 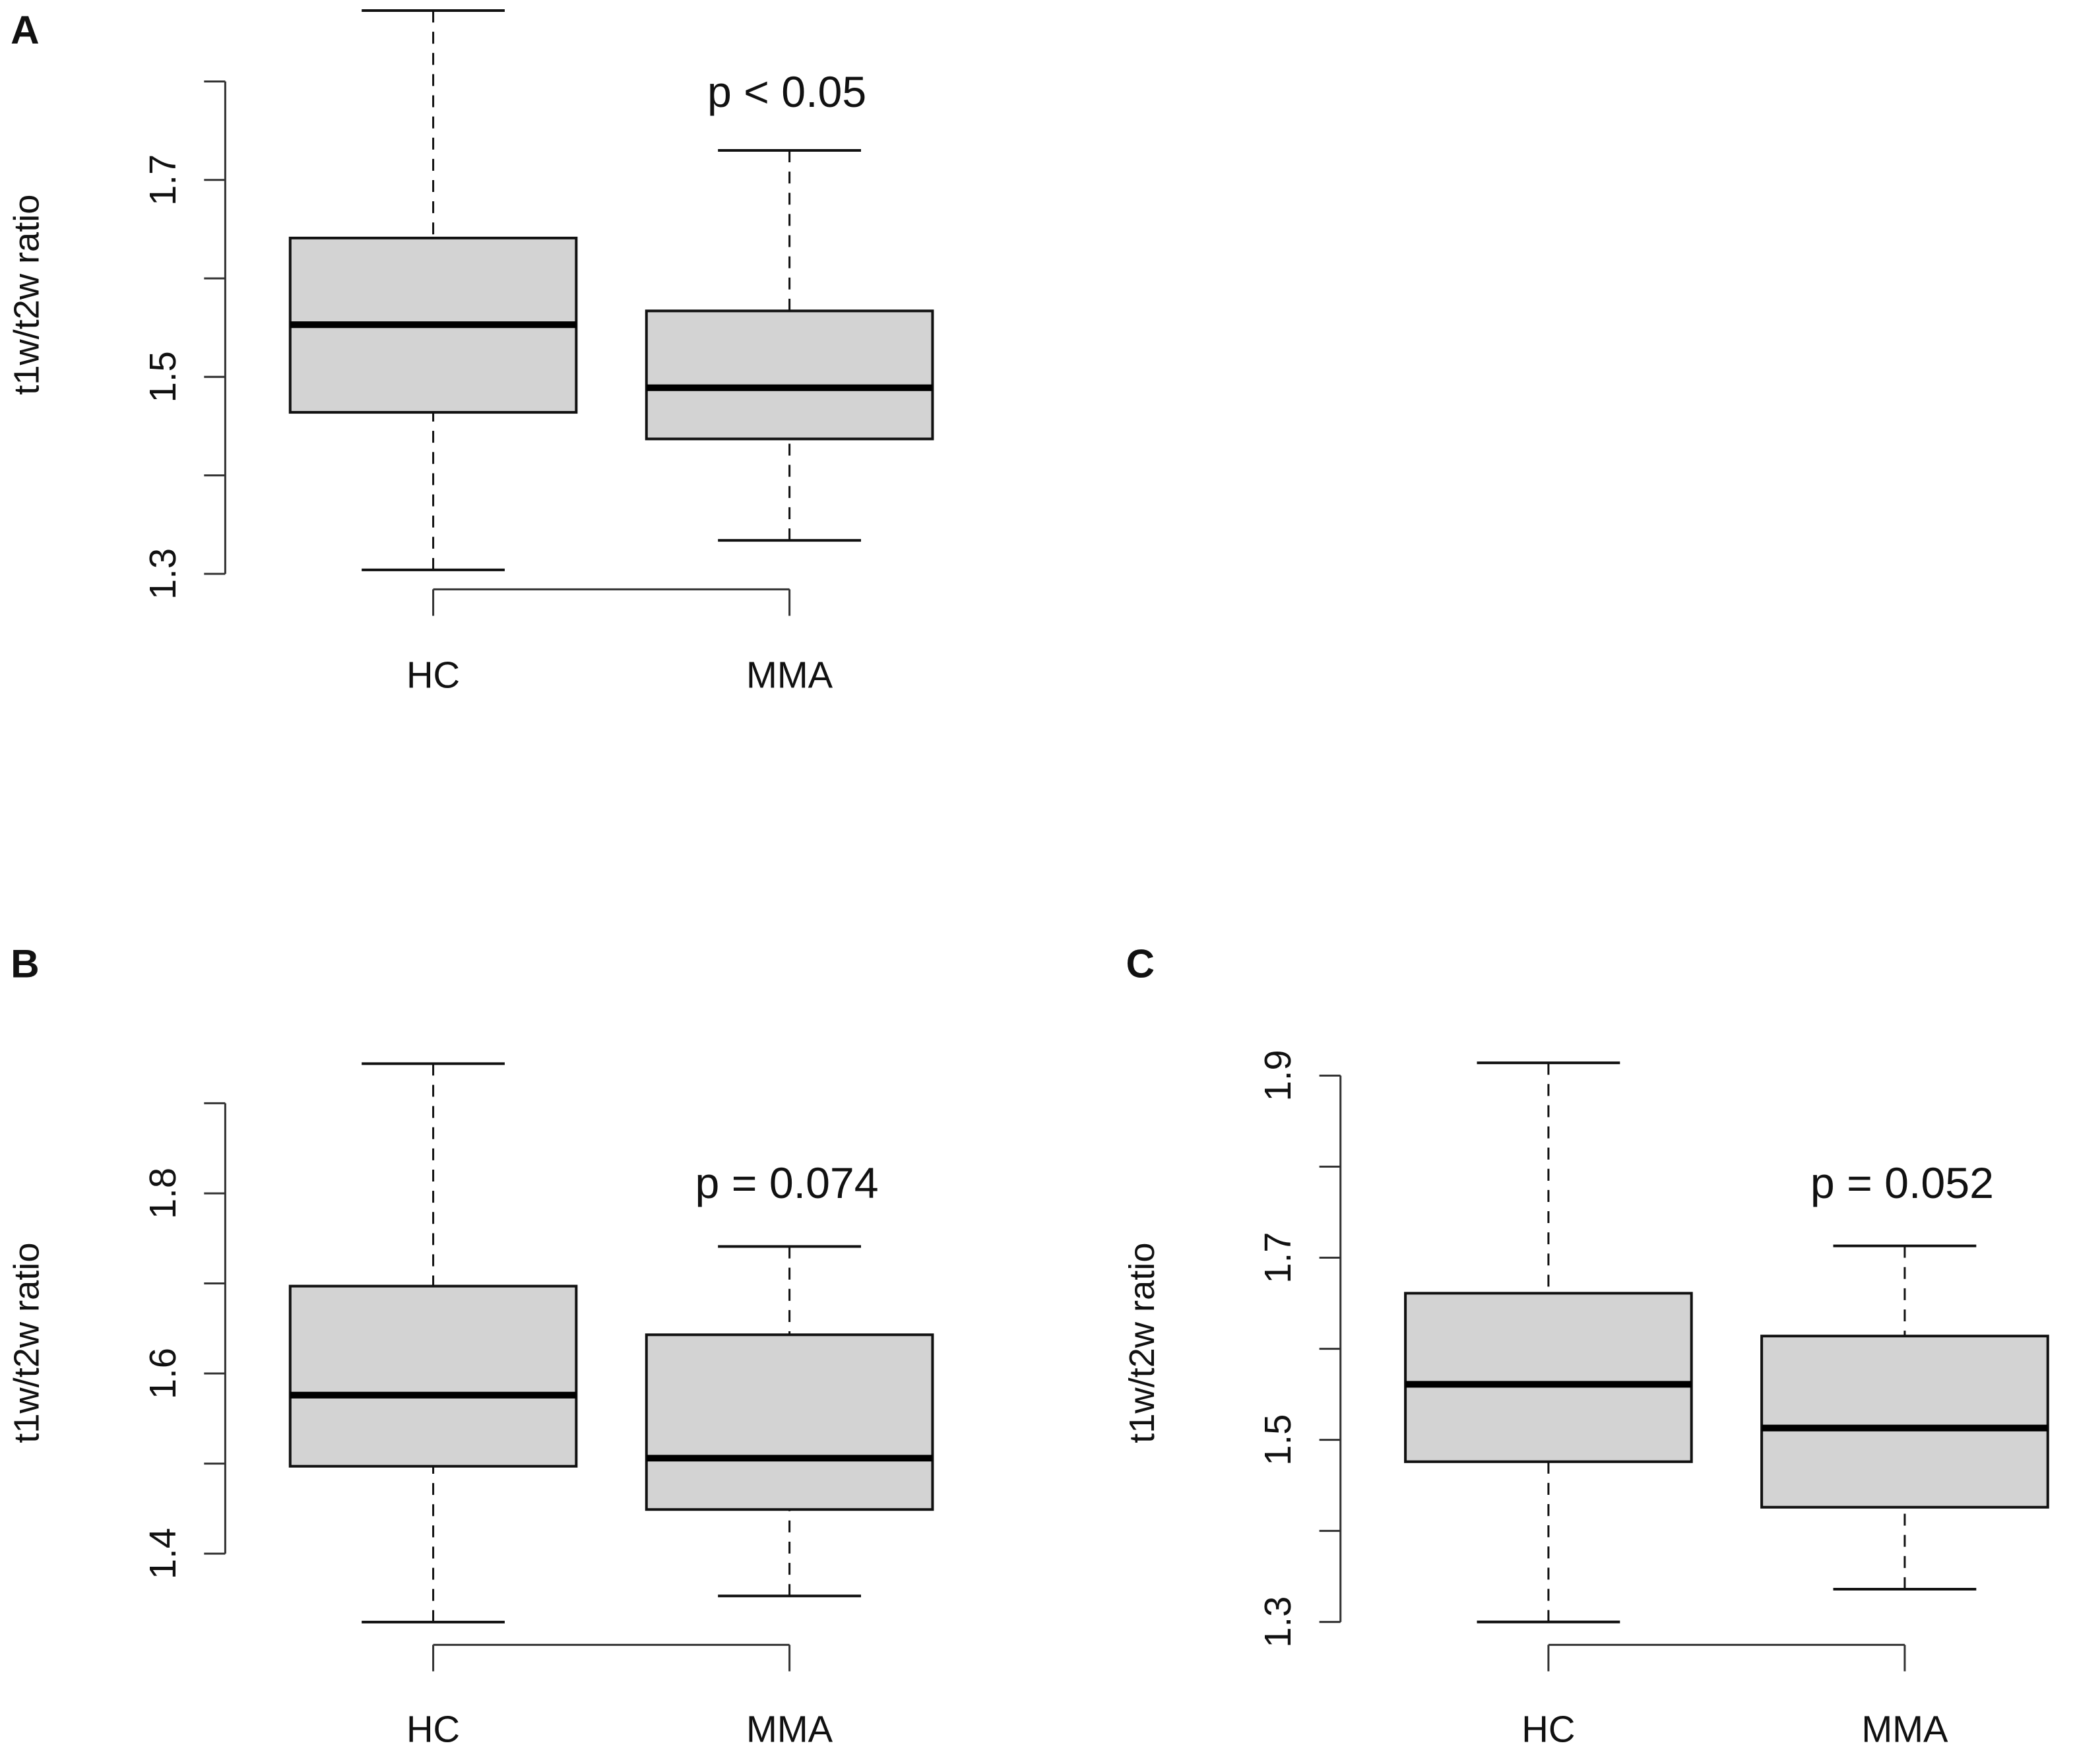 I want to click on annotation: p = 0.052, so click(x=1902, y=1183).